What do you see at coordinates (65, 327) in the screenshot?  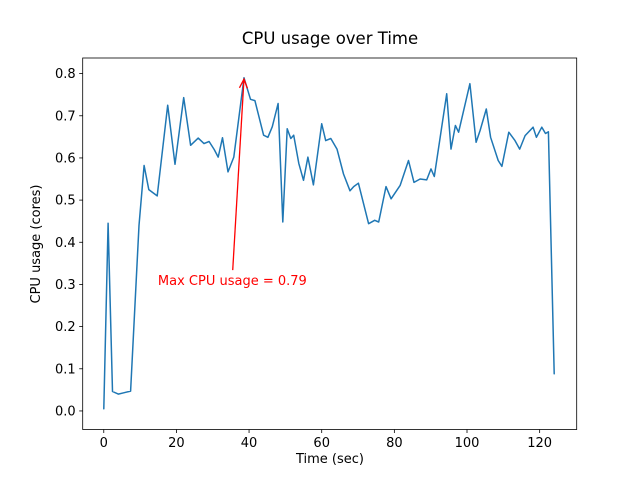 I see `y-tick-label: 0.2` at bounding box center [65, 327].